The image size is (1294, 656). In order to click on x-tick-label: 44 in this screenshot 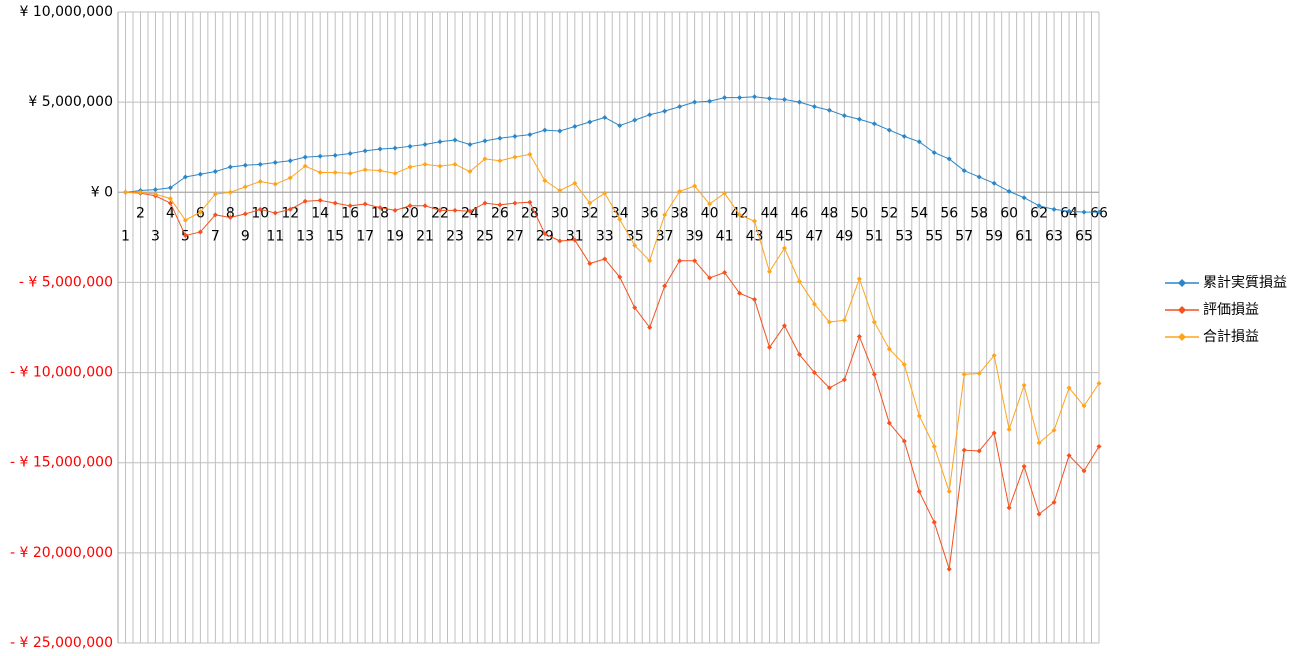, I will do `click(770, 213)`.